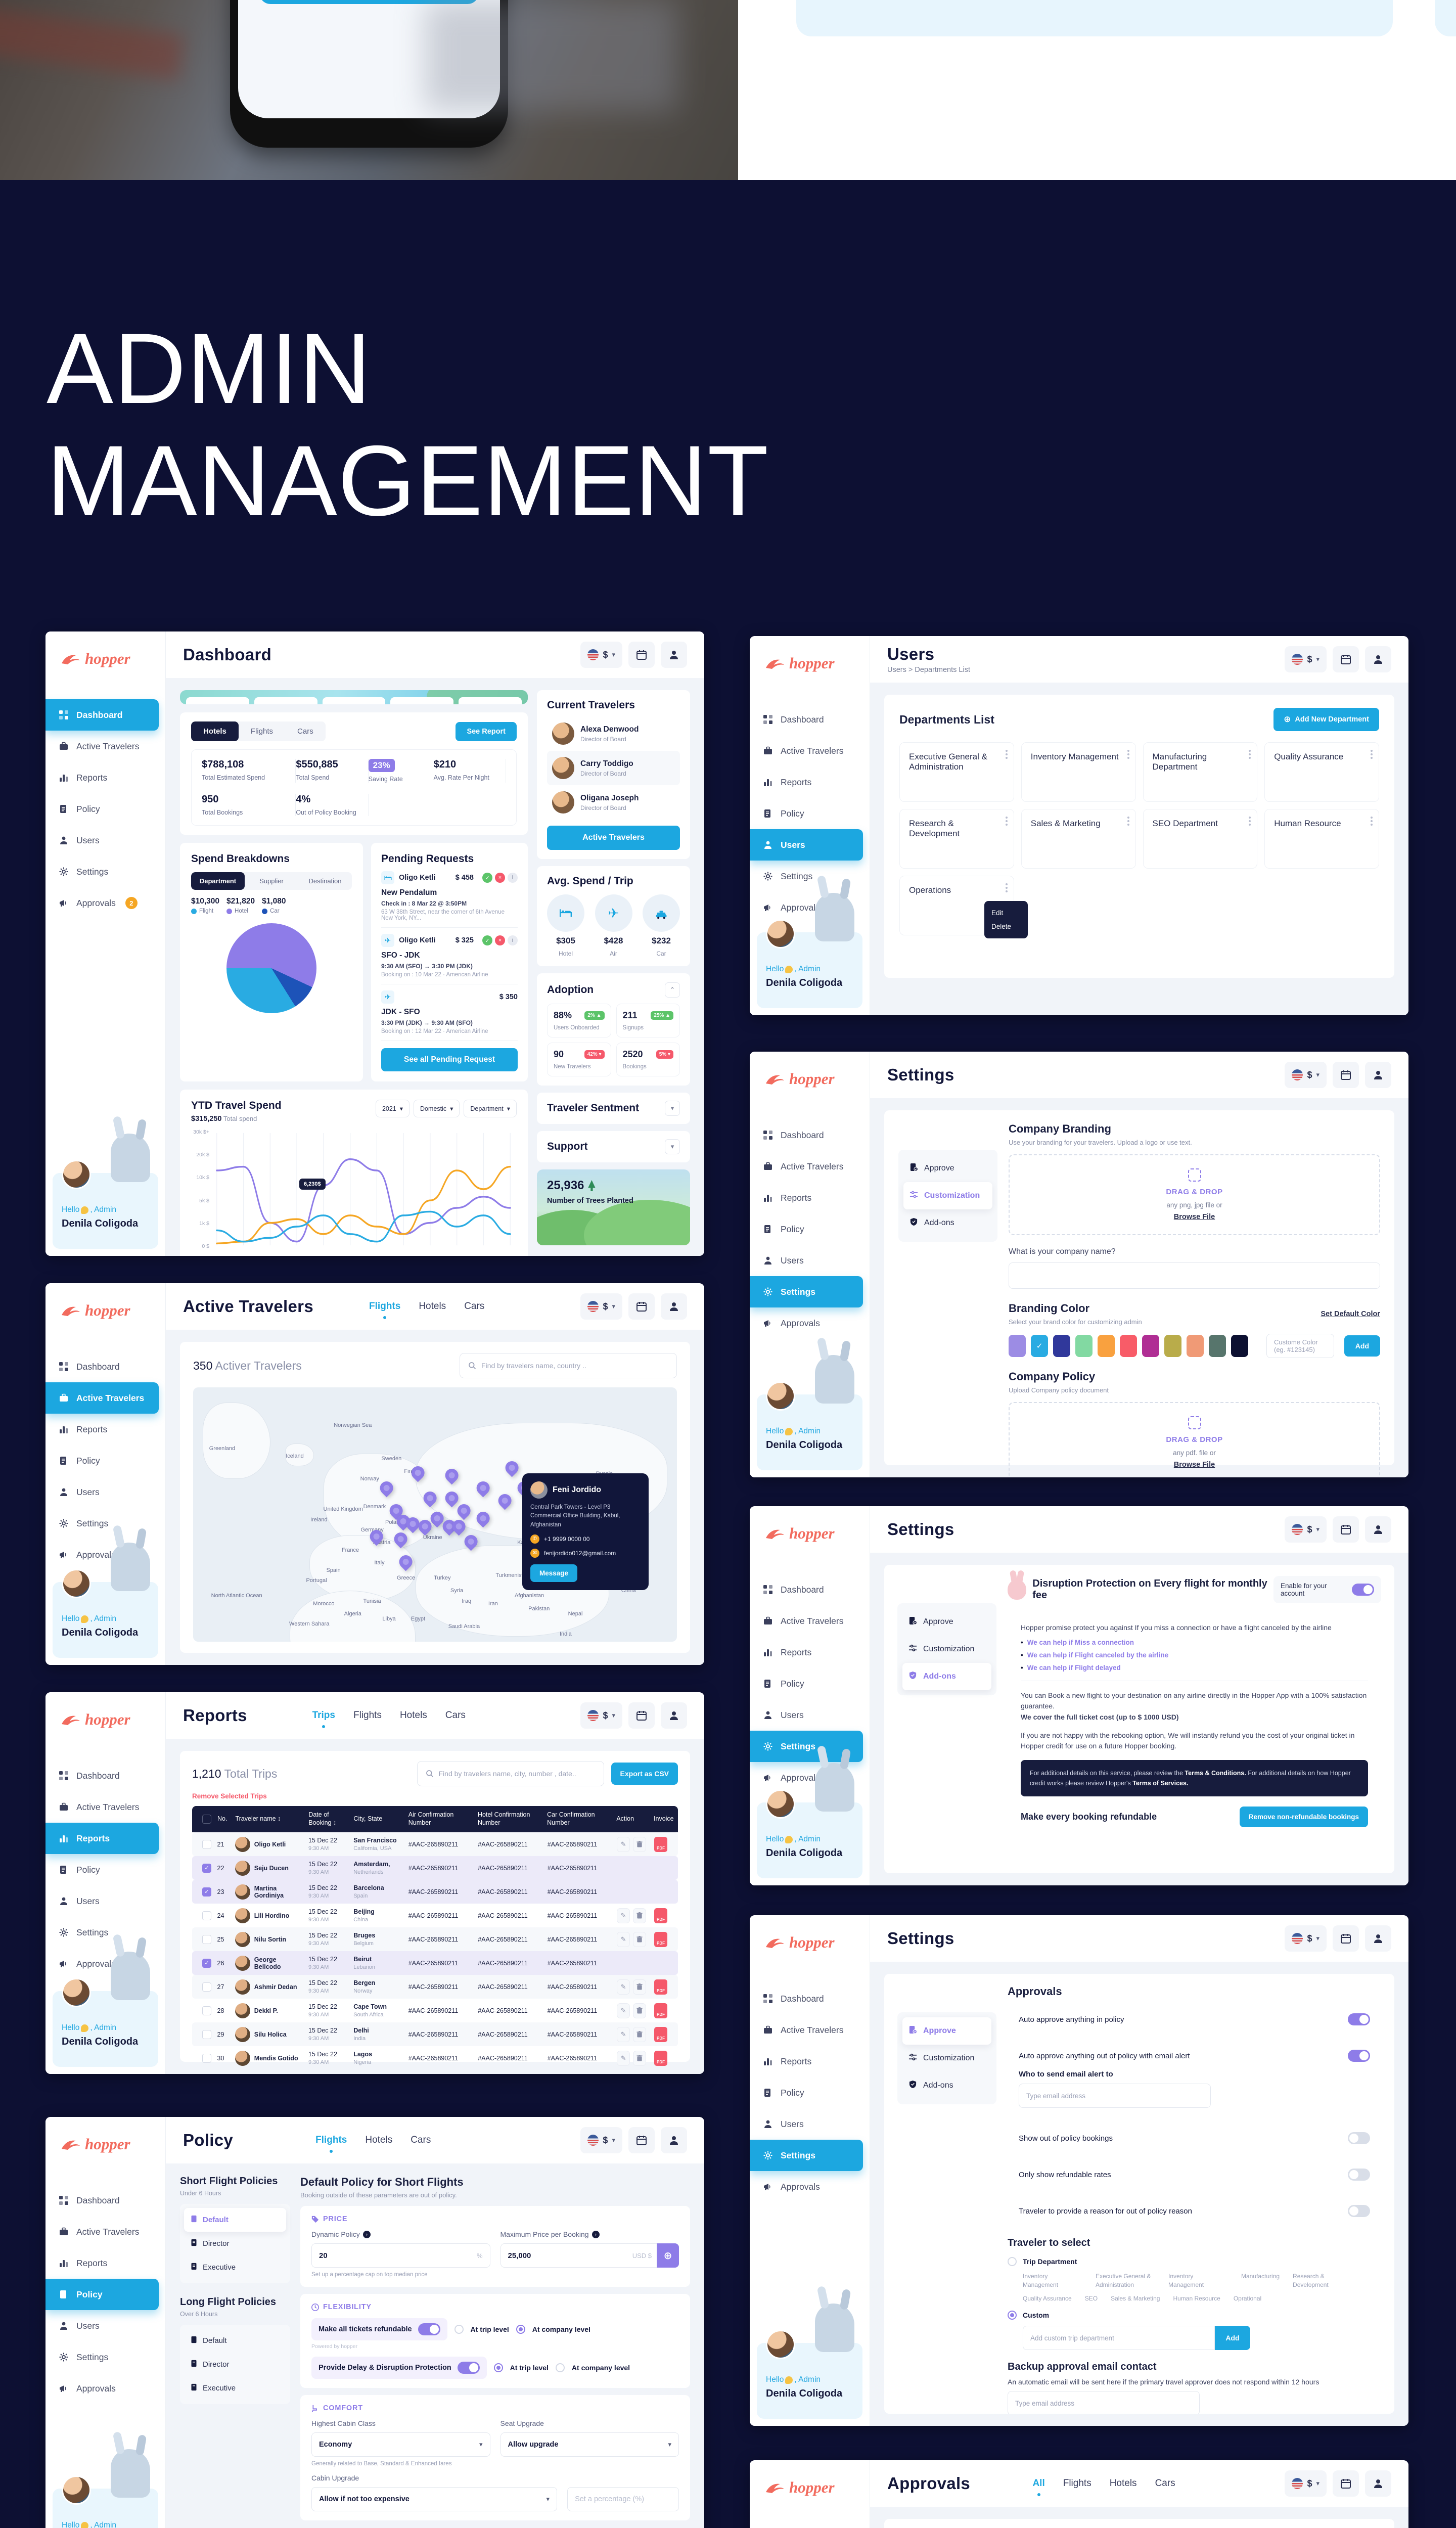 Image resolution: width=1456 pixels, height=2528 pixels. I want to click on tab: Hotels, so click(215, 731).